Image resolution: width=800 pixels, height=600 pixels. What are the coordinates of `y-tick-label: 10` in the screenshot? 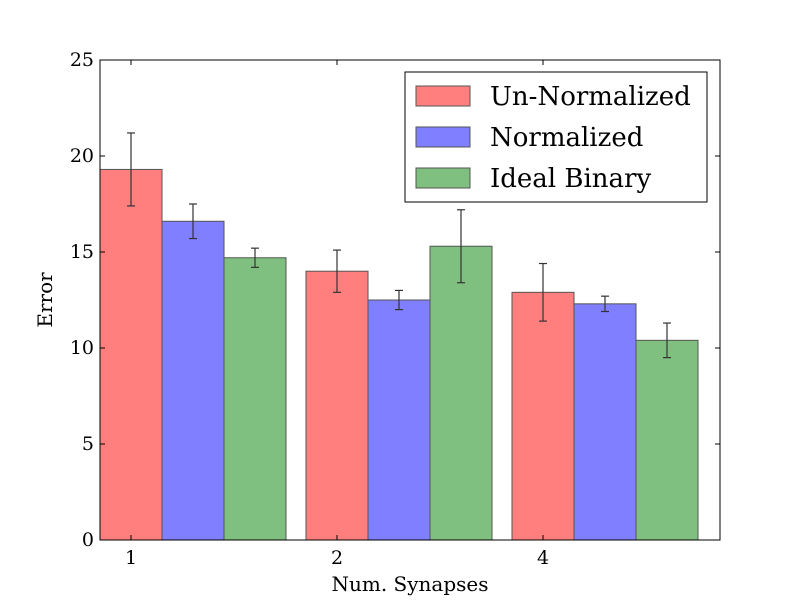 It's located at (82, 348).